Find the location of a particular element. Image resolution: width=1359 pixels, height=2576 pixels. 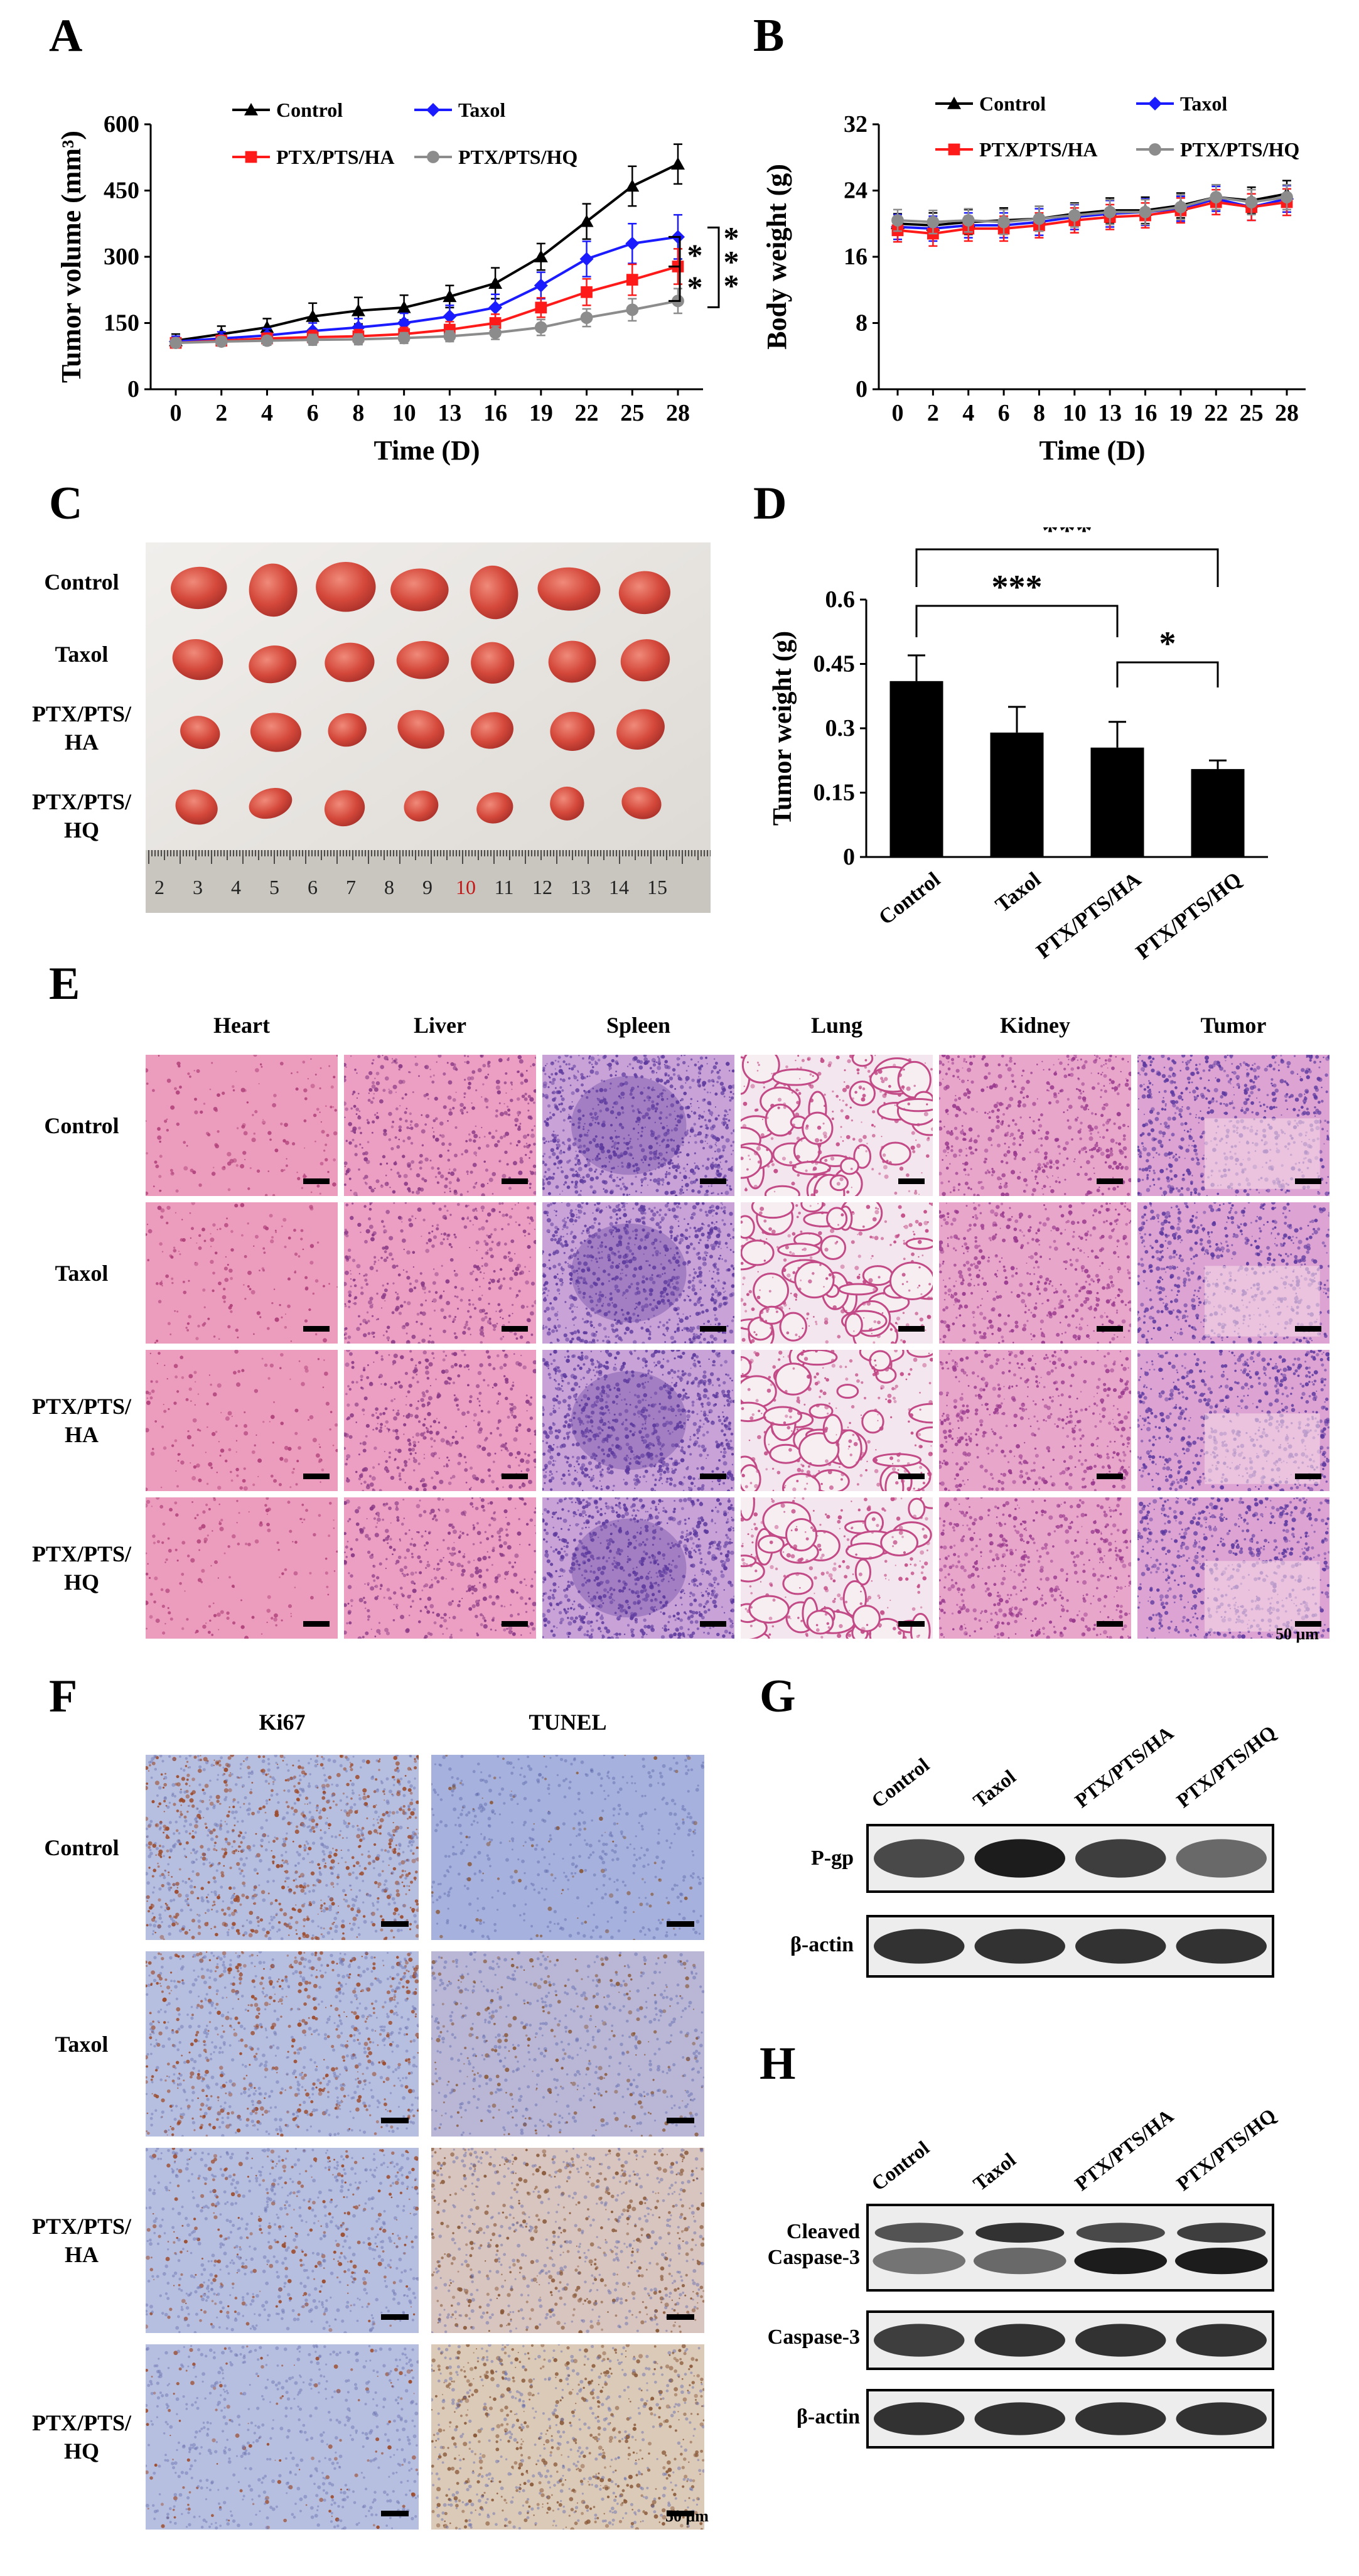

tumor-specimen is located at coordinates (350, 662).